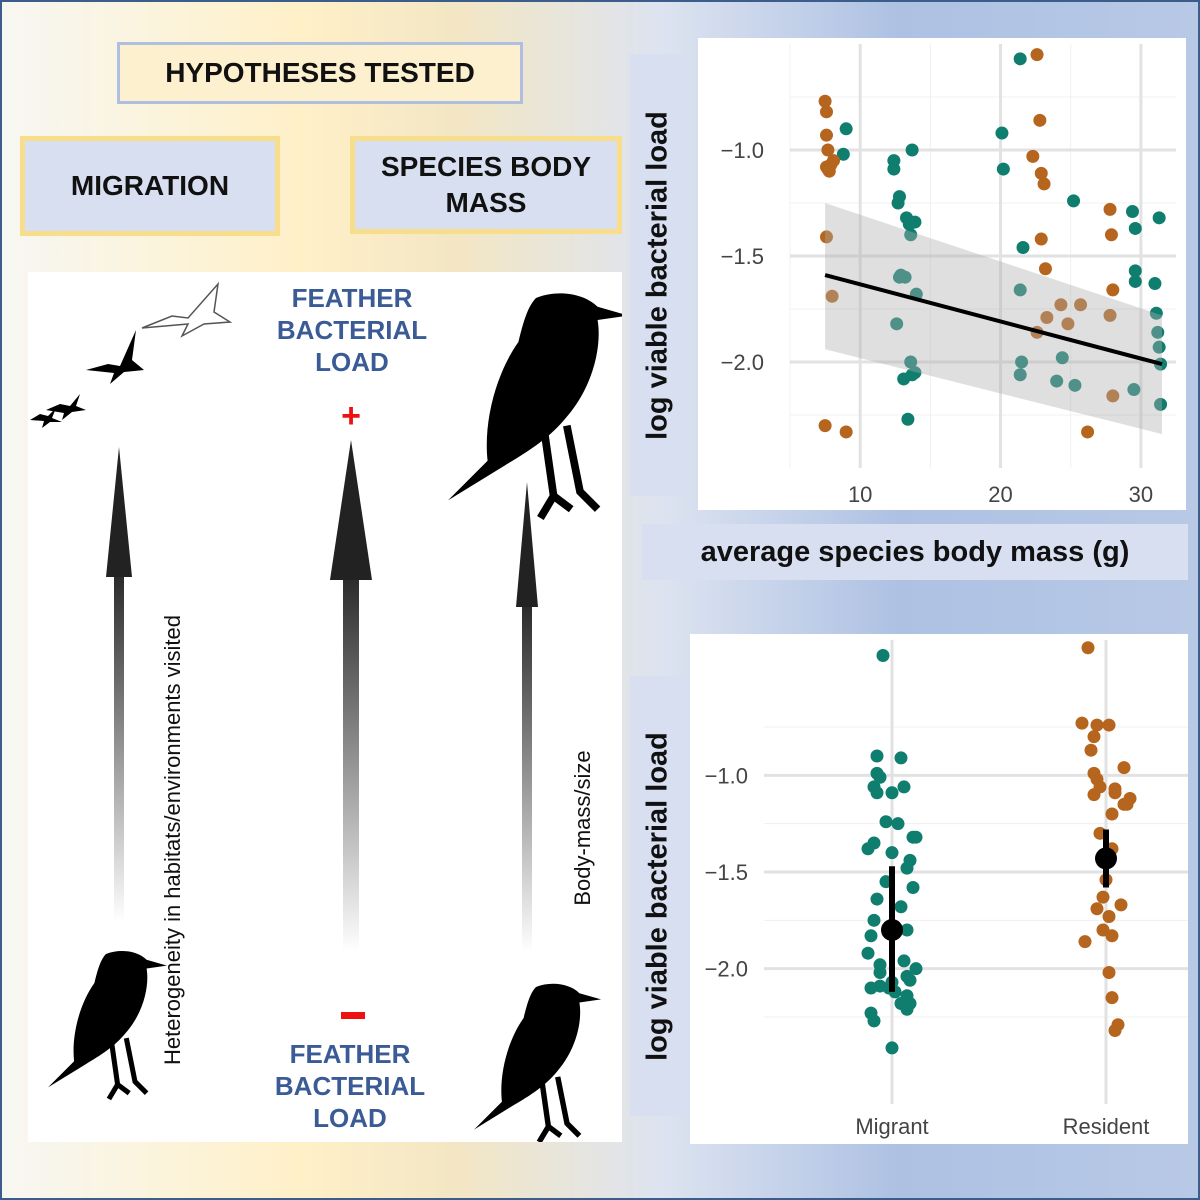 The width and height of the screenshot is (1200, 1200). What do you see at coordinates (1000, 494) in the screenshot?
I see `x-tick-label: 20` at bounding box center [1000, 494].